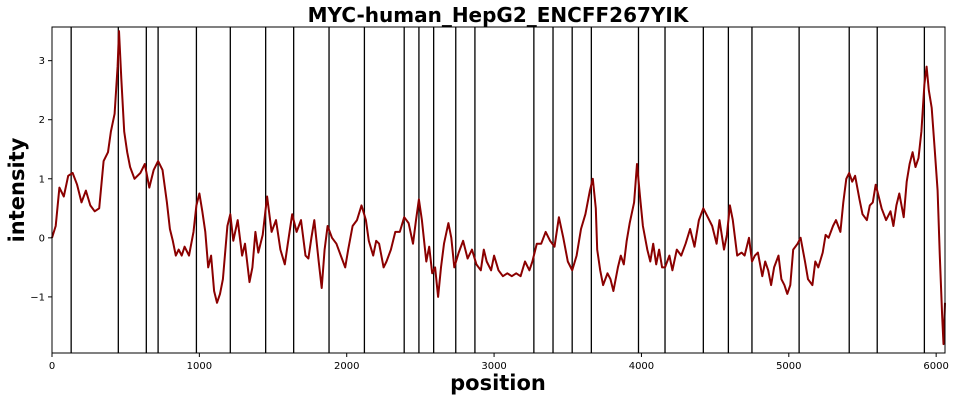 The height and width of the screenshot is (401, 956). Describe the element at coordinates (641, 366) in the screenshot. I see `x-tick-label: 4000` at that location.